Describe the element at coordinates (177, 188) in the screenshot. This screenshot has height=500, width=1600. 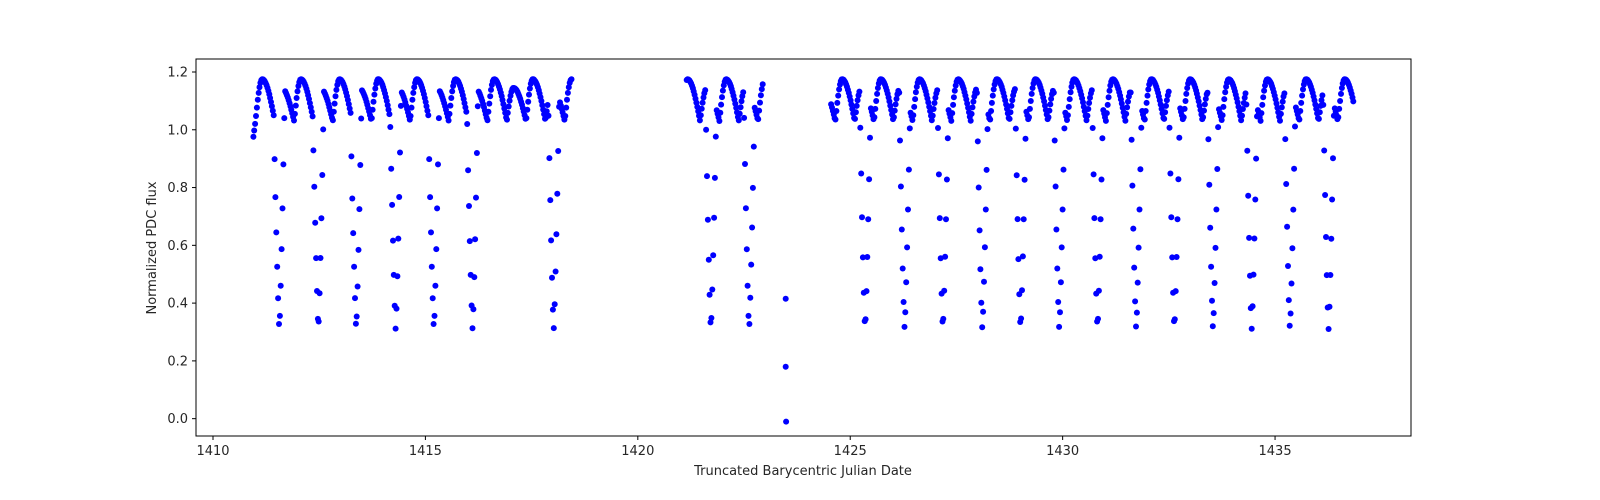
I see `y-tick-label: 0.8` at that location.